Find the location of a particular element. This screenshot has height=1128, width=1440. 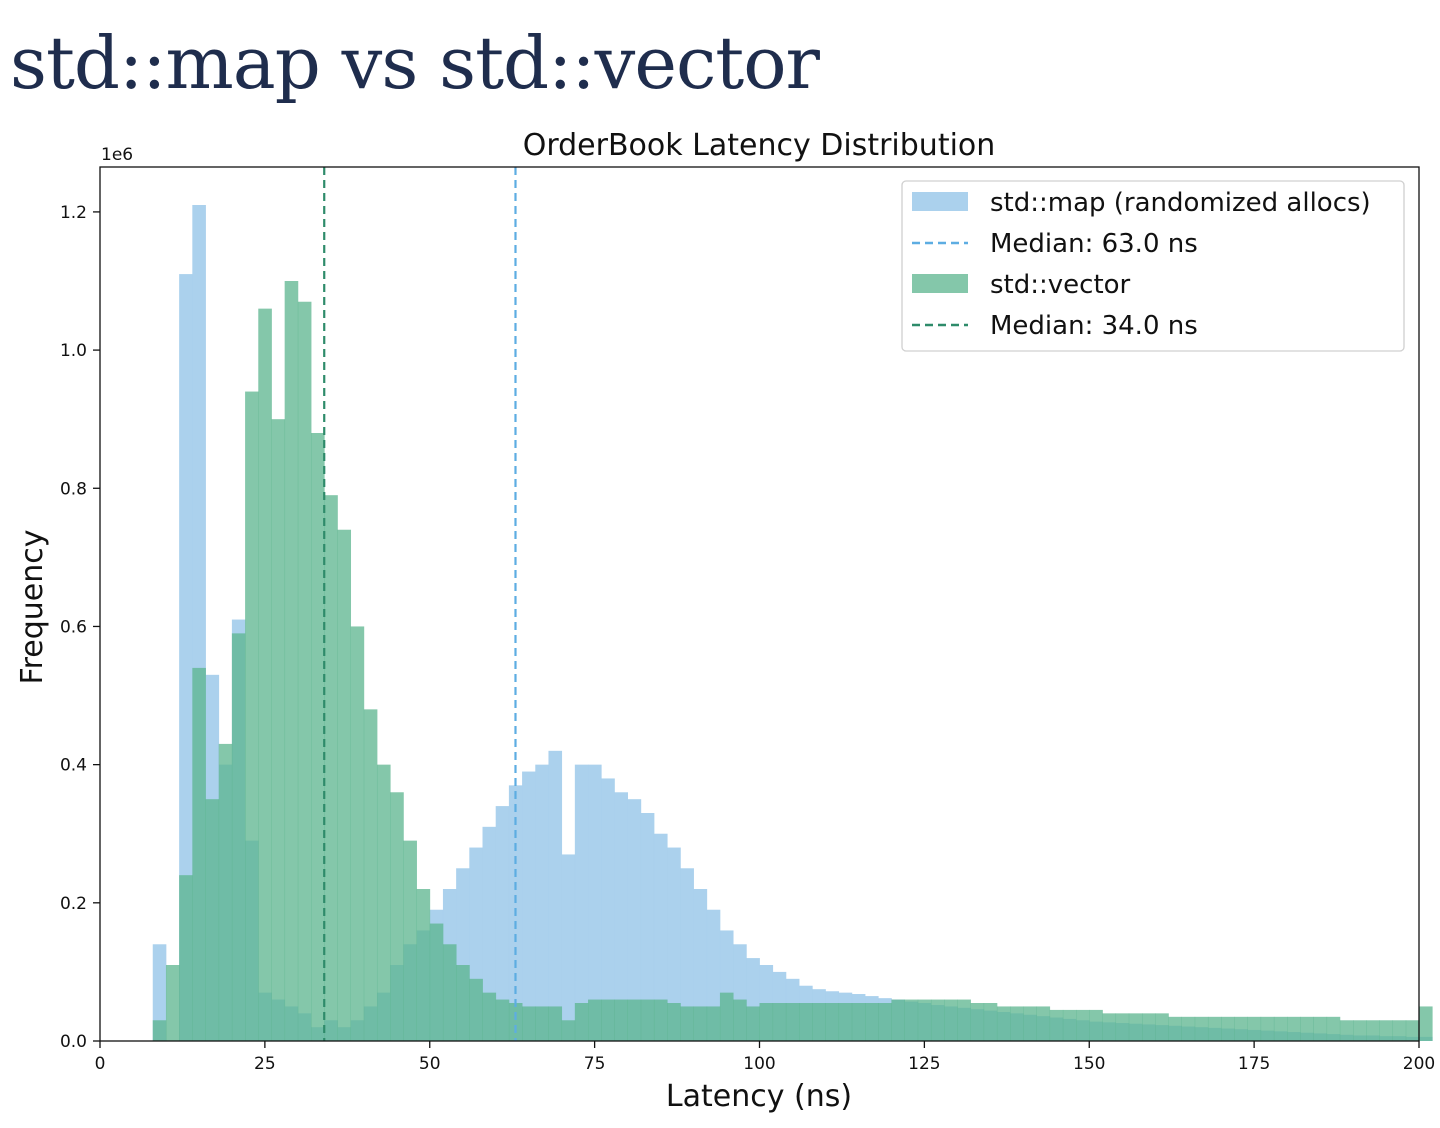

median-lines is located at coordinates (420, 604).